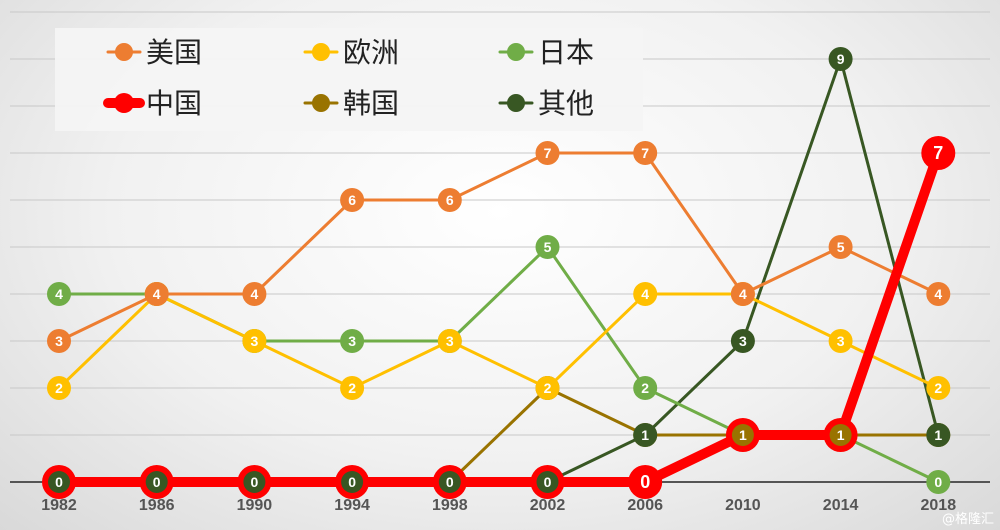 The height and width of the screenshot is (530, 1000). What do you see at coordinates (743, 505) in the screenshot?
I see `x-tick-label: 2010` at bounding box center [743, 505].